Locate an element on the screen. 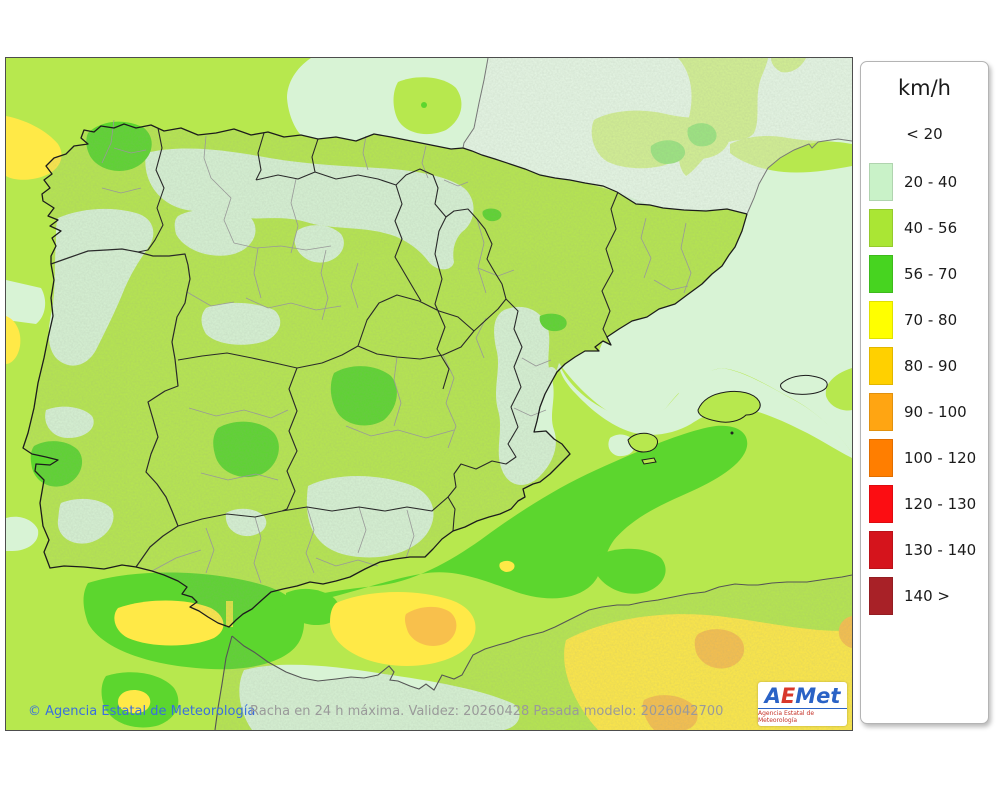 The image size is (1000, 790). legend-unit-title: km/h is located at coordinates (924, 88).